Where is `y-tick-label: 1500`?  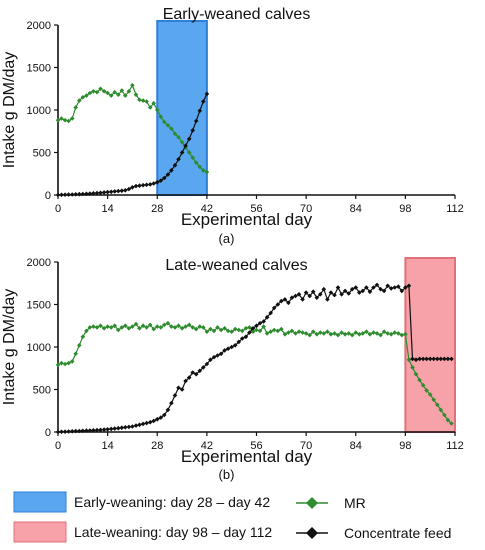
y-tick-label: 1500 is located at coordinates (39, 69).